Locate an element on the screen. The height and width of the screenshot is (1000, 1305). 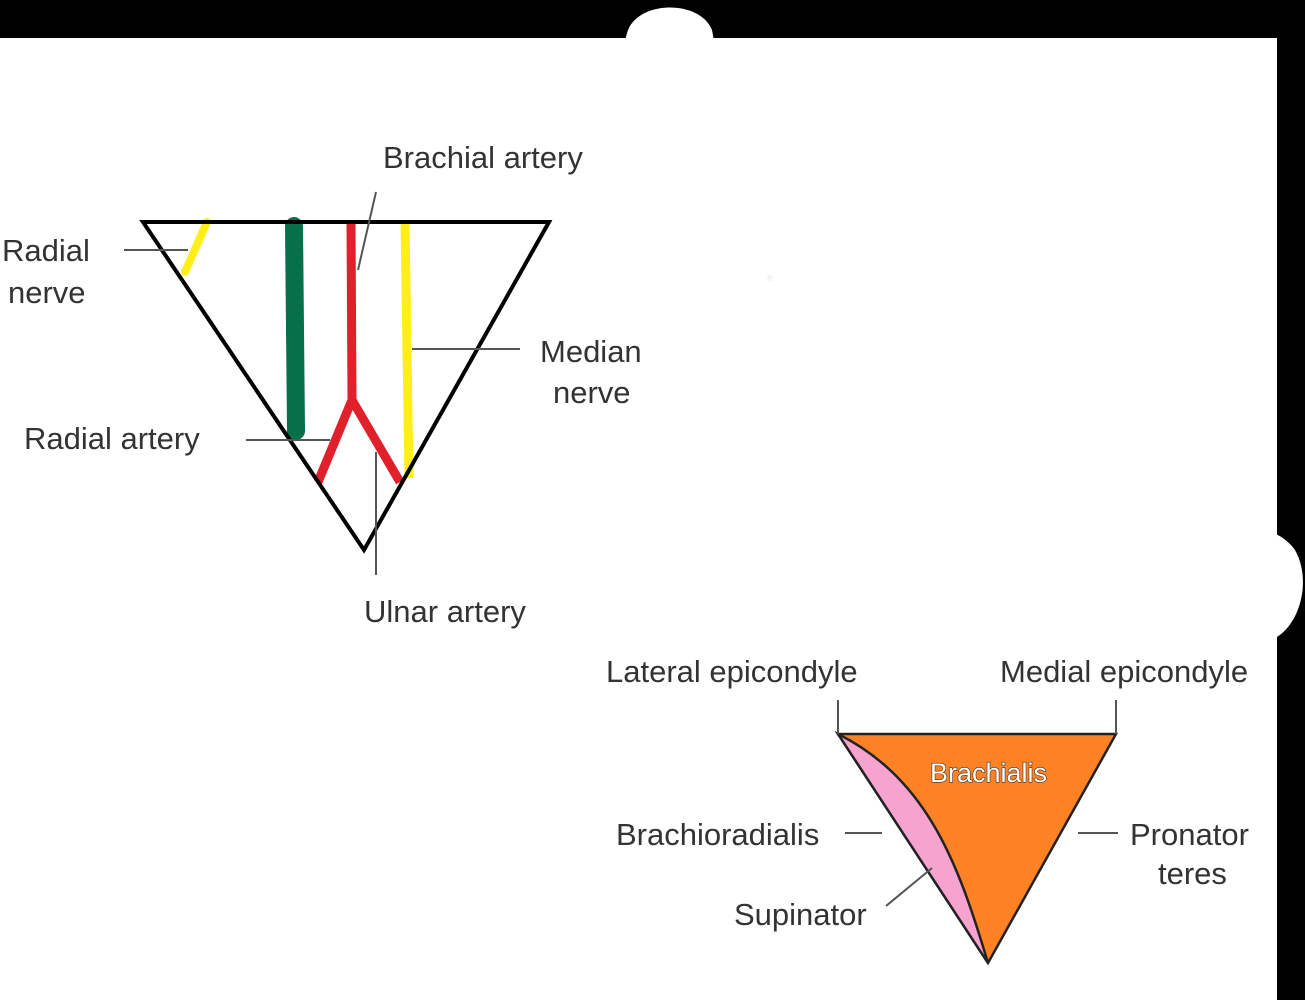
white-blob-top is located at coordinates (668, 96).